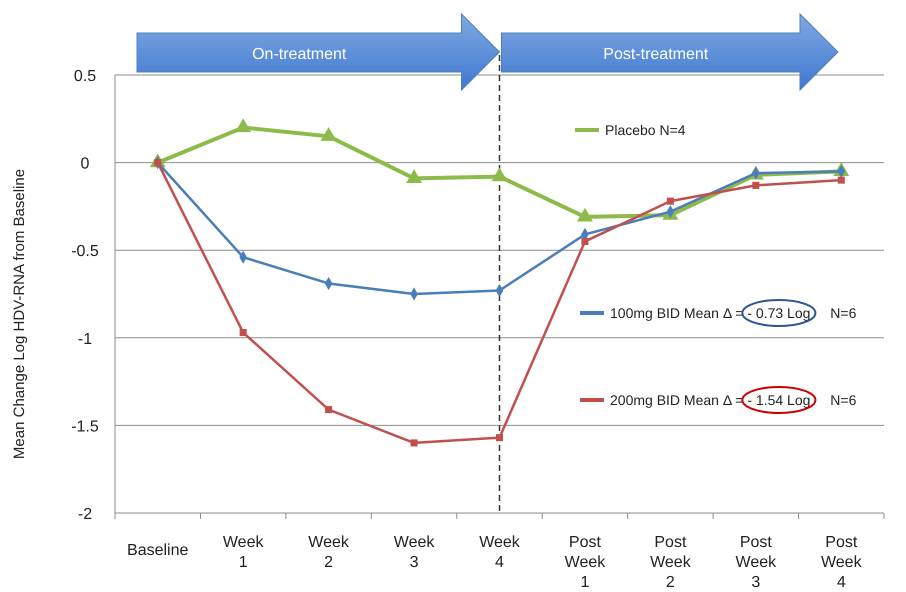 This screenshot has height=592, width=906. What do you see at coordinates (85, 251) in the screenshot?
I see `y-tick-label: -0.5` at bounding box center [85, 251].